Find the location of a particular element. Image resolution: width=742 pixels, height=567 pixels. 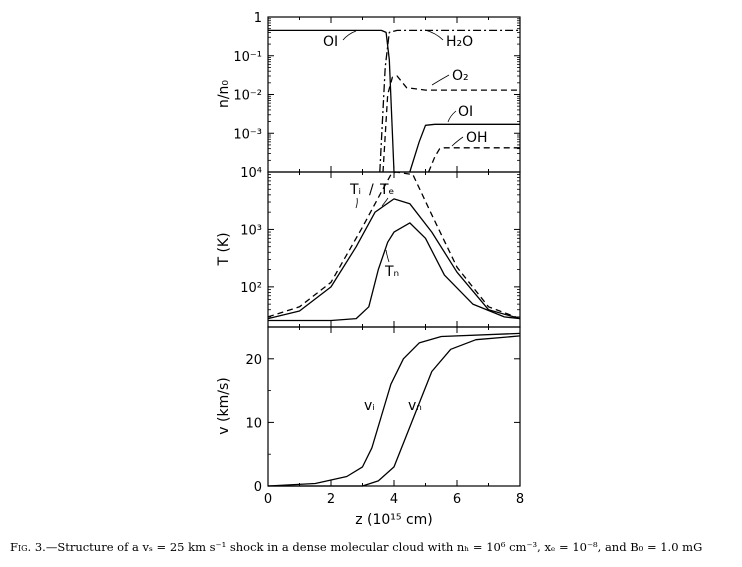

panel-bottom-frame is located at coordinates (394, 406).